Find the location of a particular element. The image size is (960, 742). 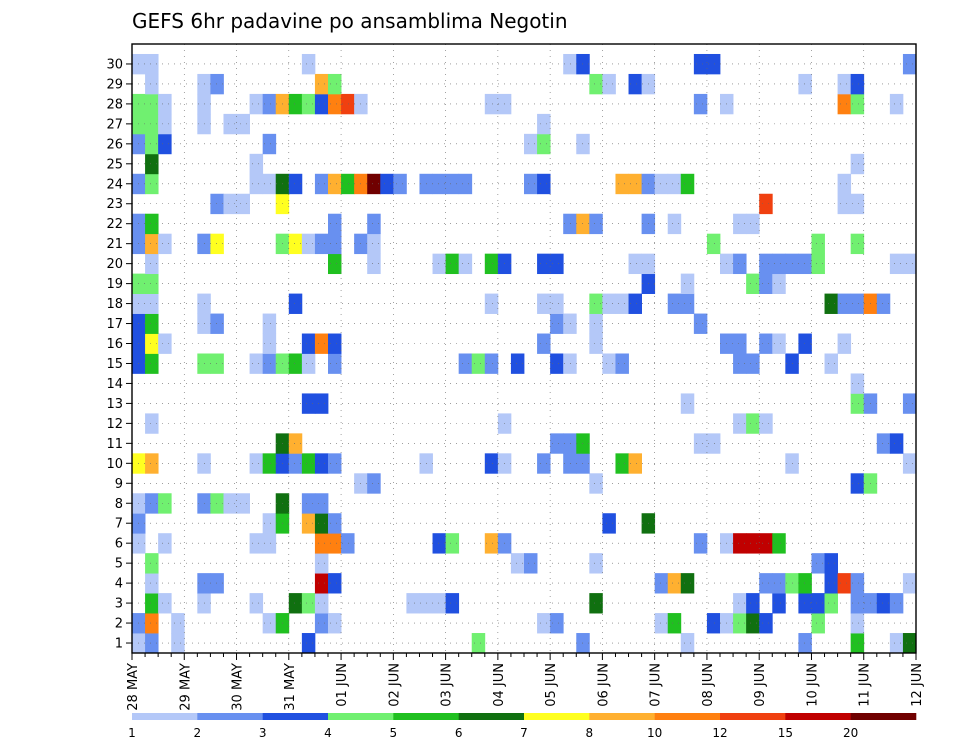

y-tick-label: 7 is located at coordinates (119, 524).